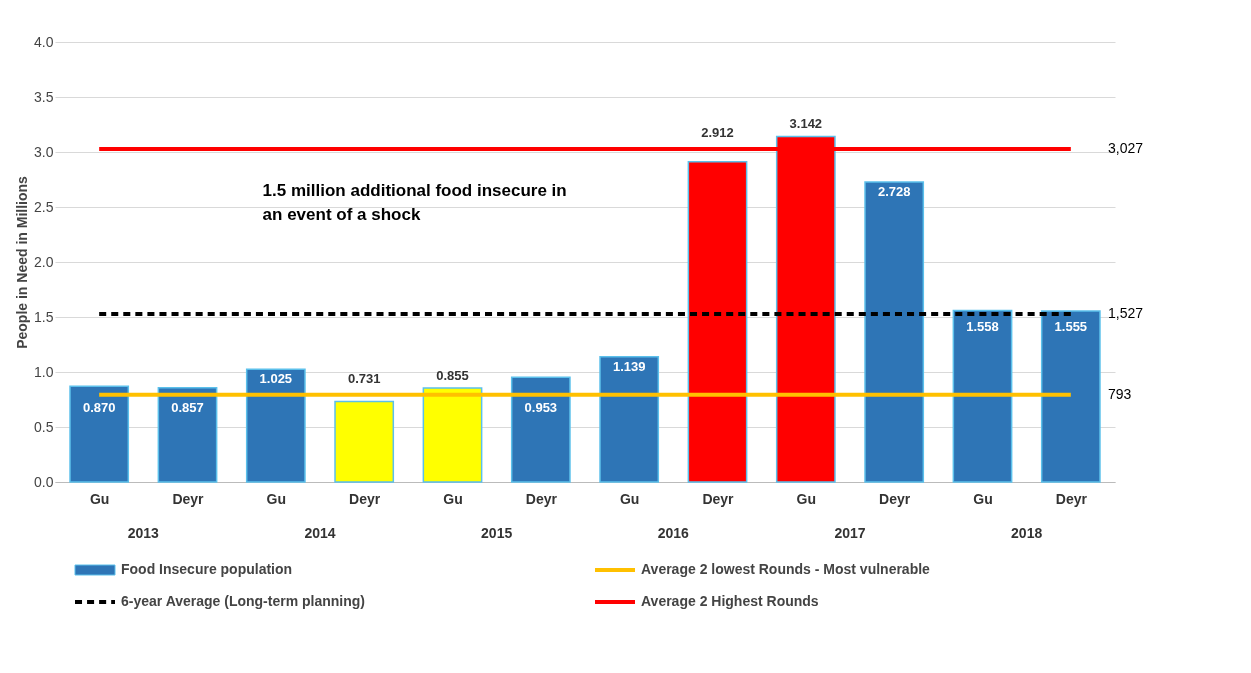 The height and width of the screenshot is (673, 1251). I want to click on data-label: 1.555, so click(1071, 327).